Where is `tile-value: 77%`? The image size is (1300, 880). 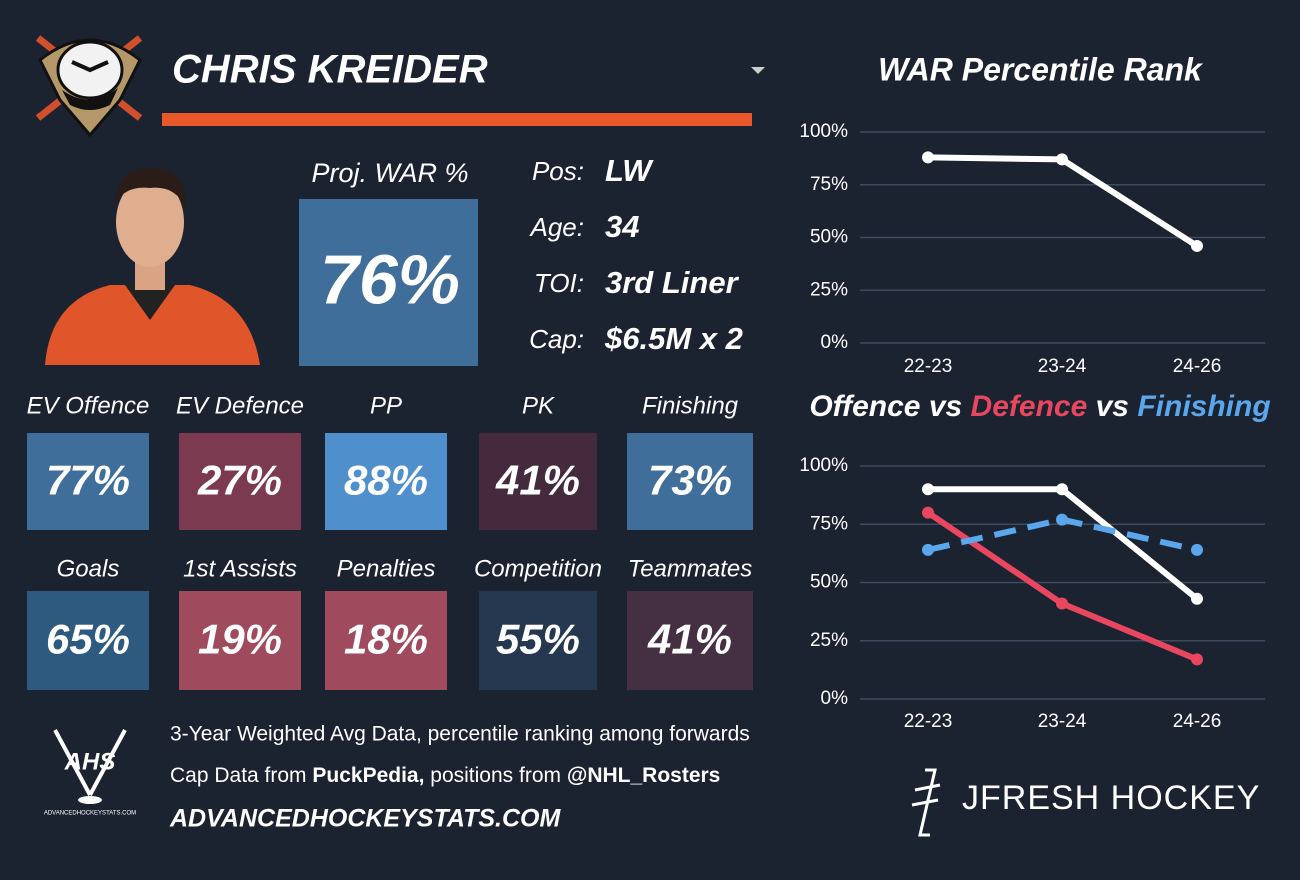
tile-value: 77% is located at coordinates (88, 480).